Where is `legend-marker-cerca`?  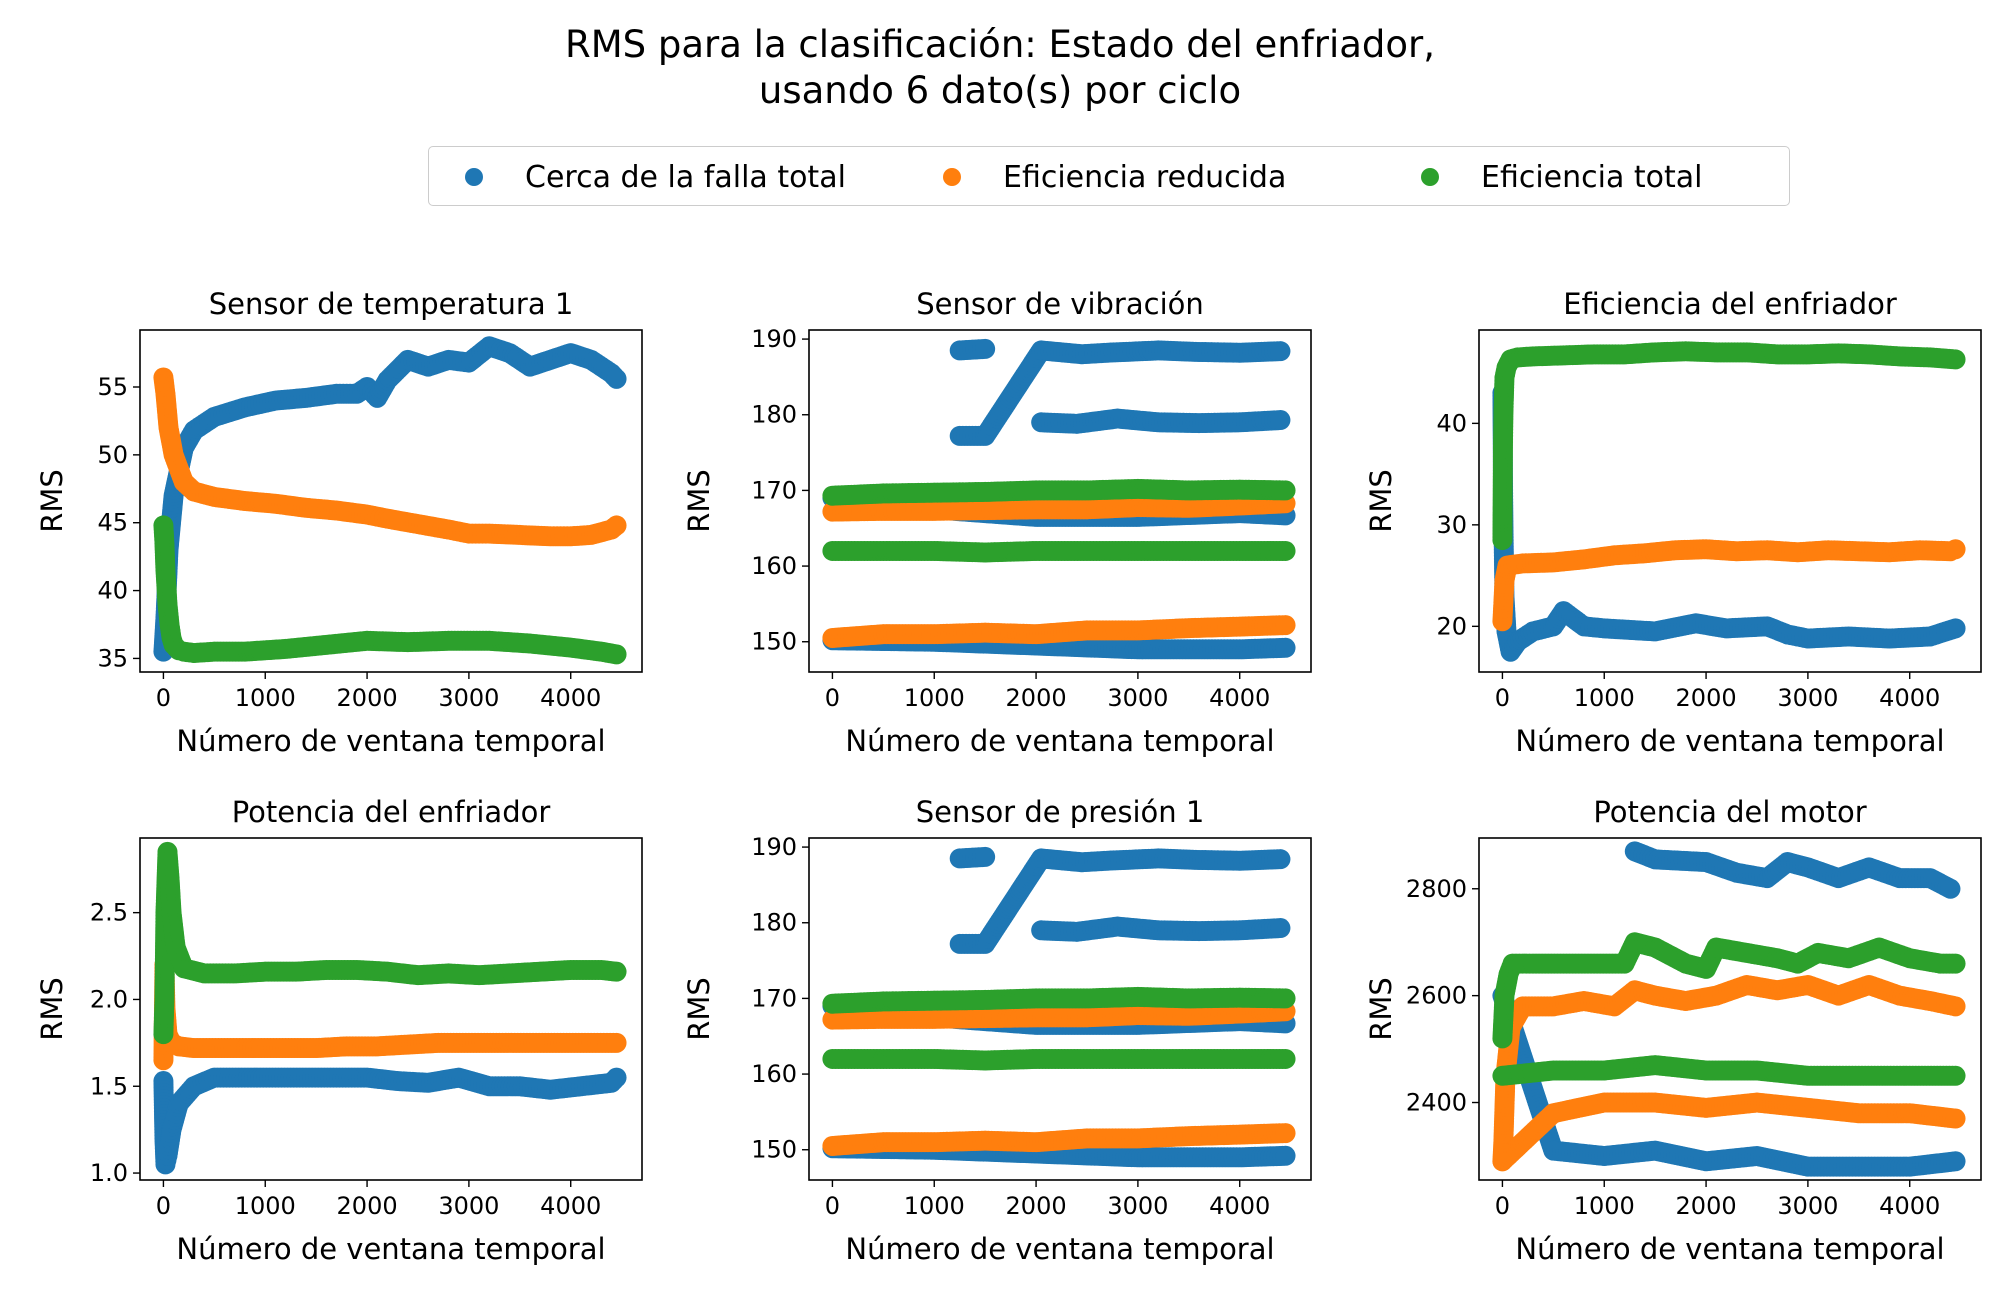 legend-marker-cerca is located at coordinates (474, 177).